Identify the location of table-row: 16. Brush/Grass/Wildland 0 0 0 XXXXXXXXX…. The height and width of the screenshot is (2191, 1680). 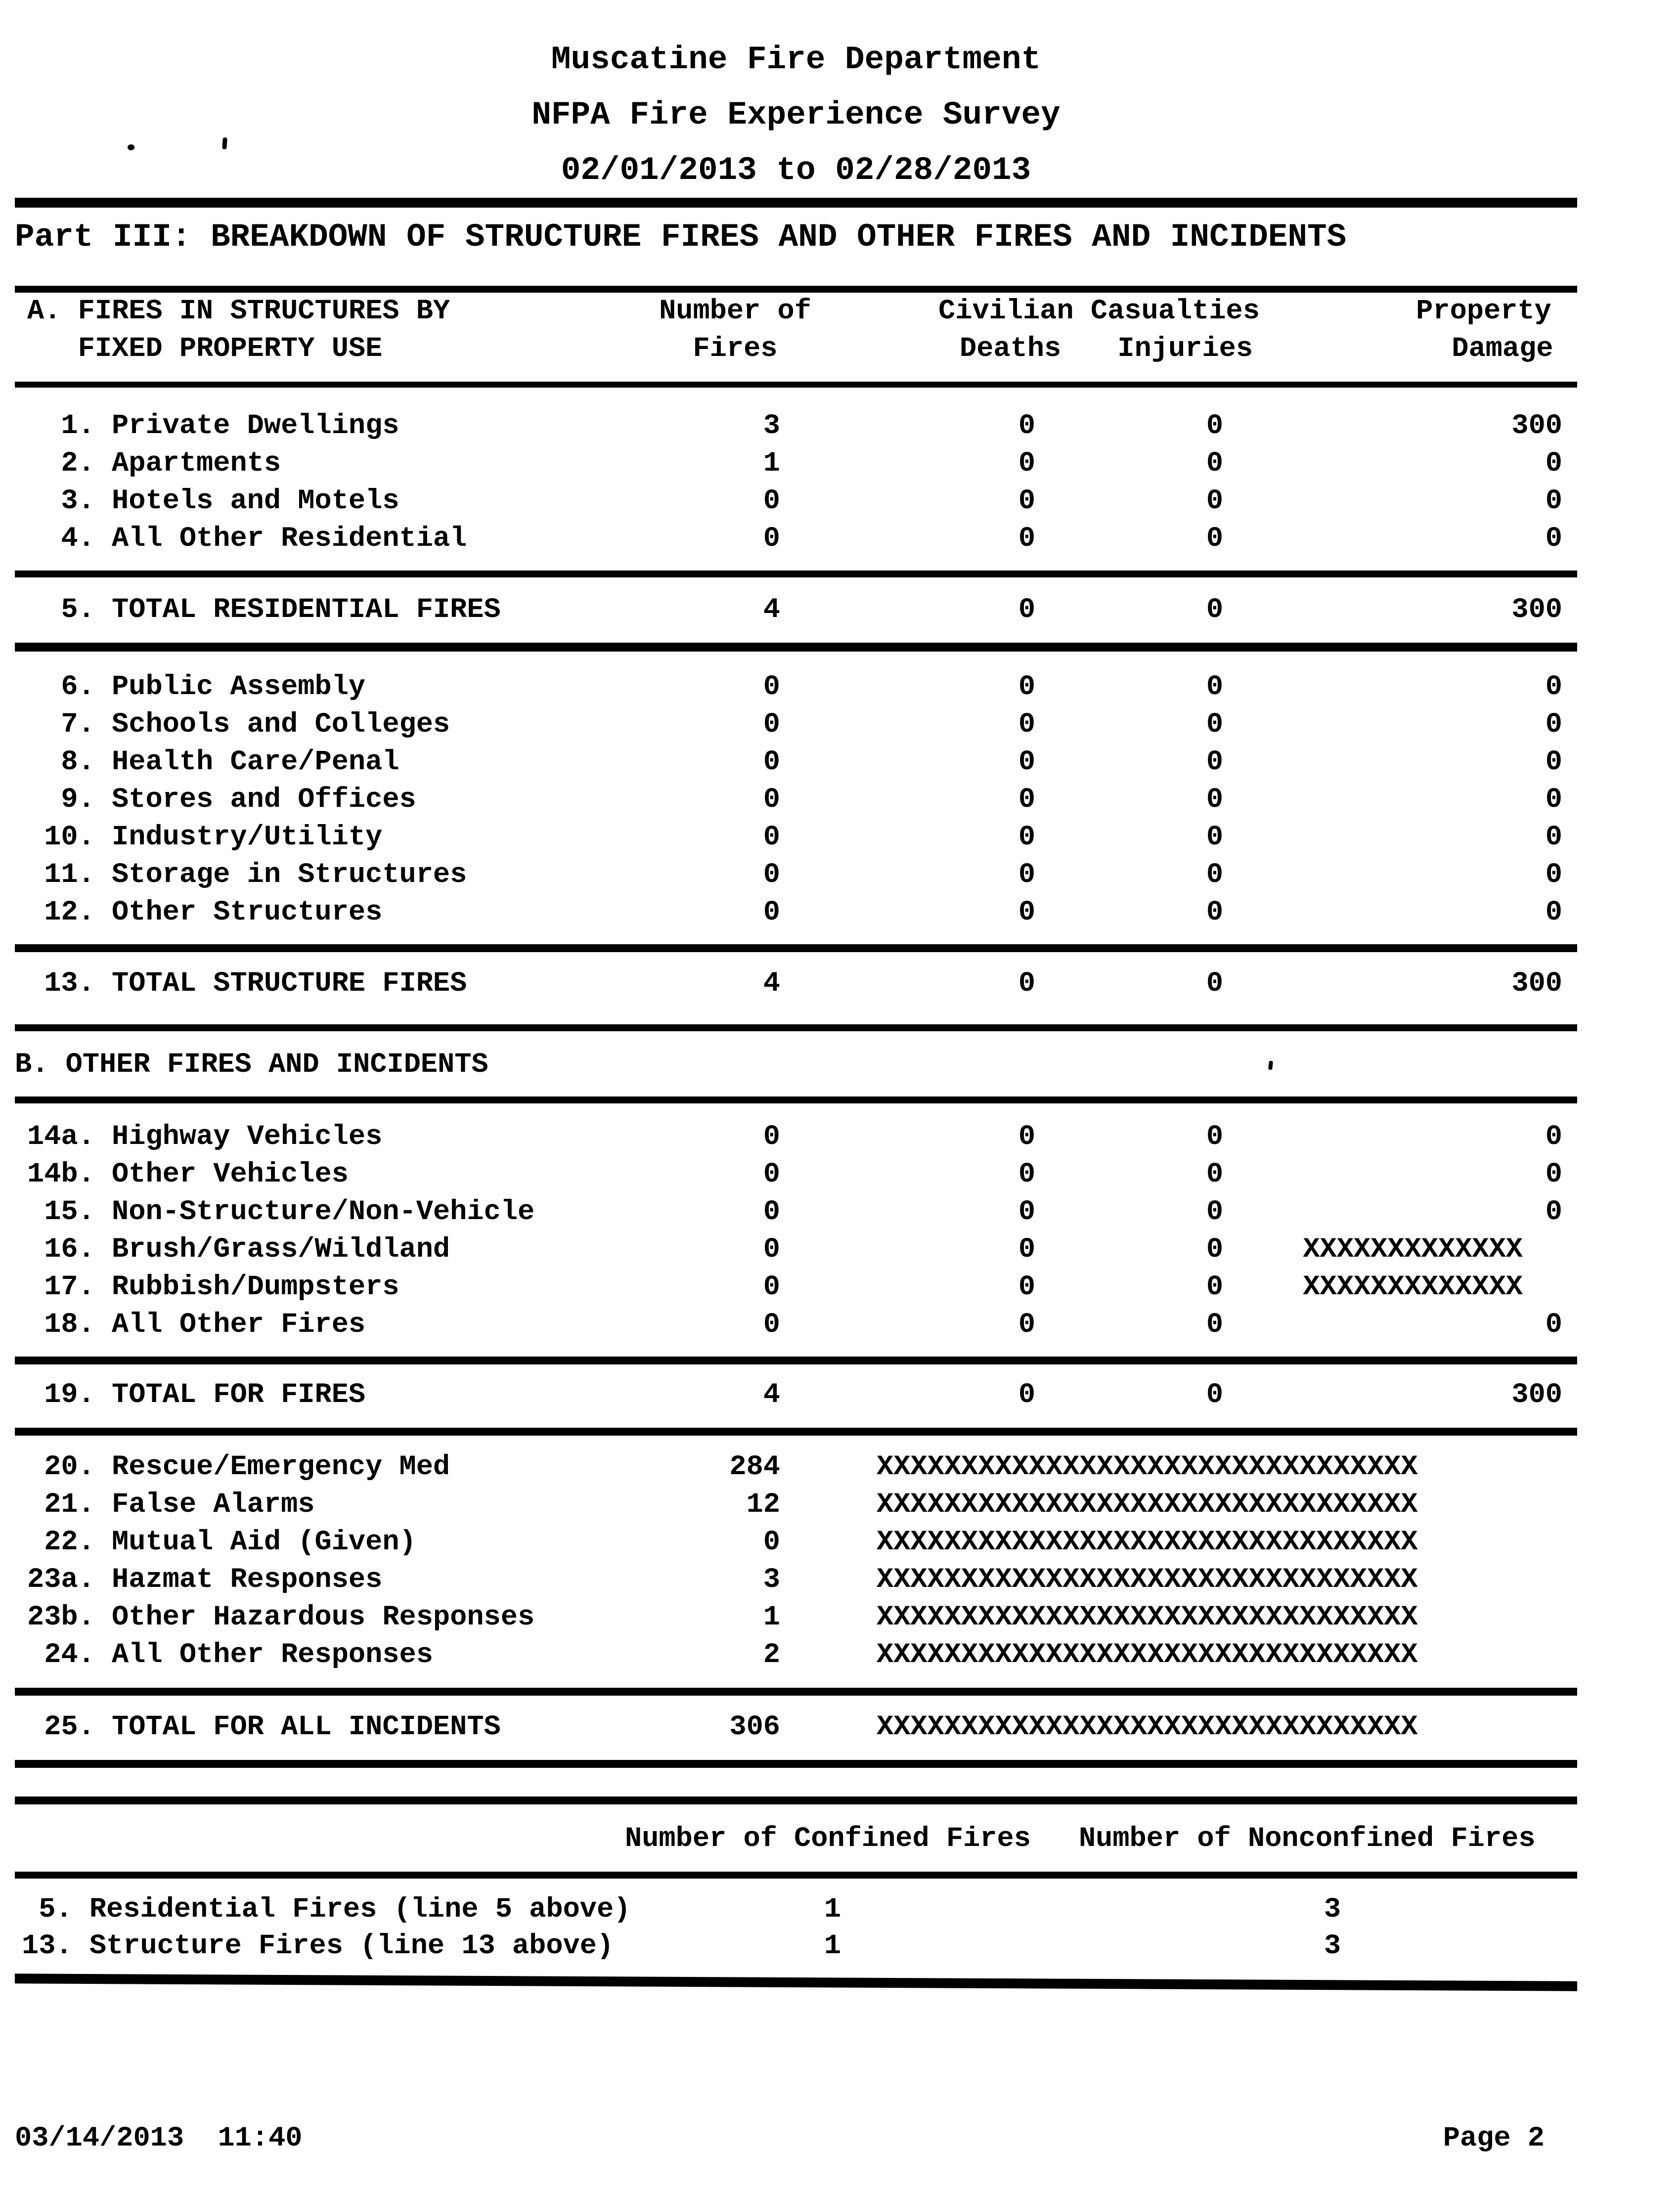
(840, 1250).